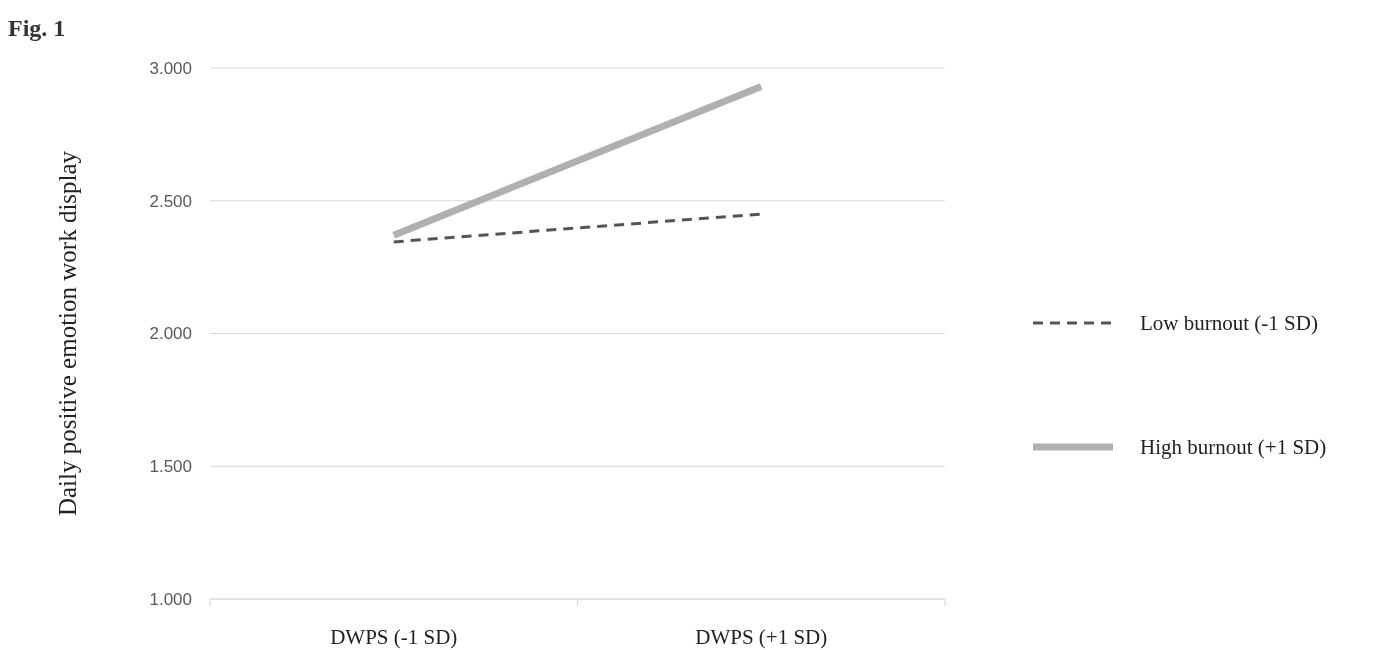 The image size is (1389, 650). Describe the element at coordinates (170, 68) in the screenshot. I see `y-tick-label: 3.000` at that location.